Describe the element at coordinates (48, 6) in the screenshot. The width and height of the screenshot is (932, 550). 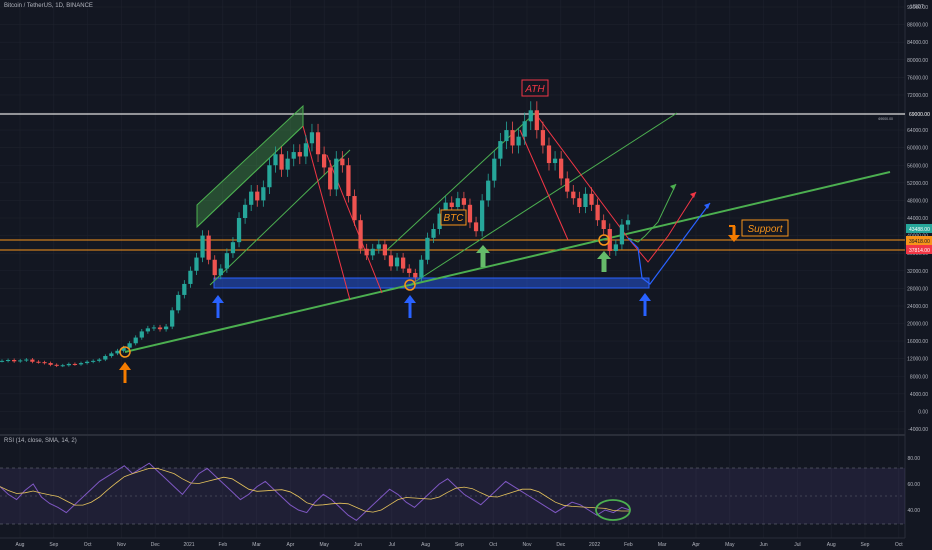
I see `symbol-title: Bitcoin / TetherUS, 1D, BINANCE` at that location.